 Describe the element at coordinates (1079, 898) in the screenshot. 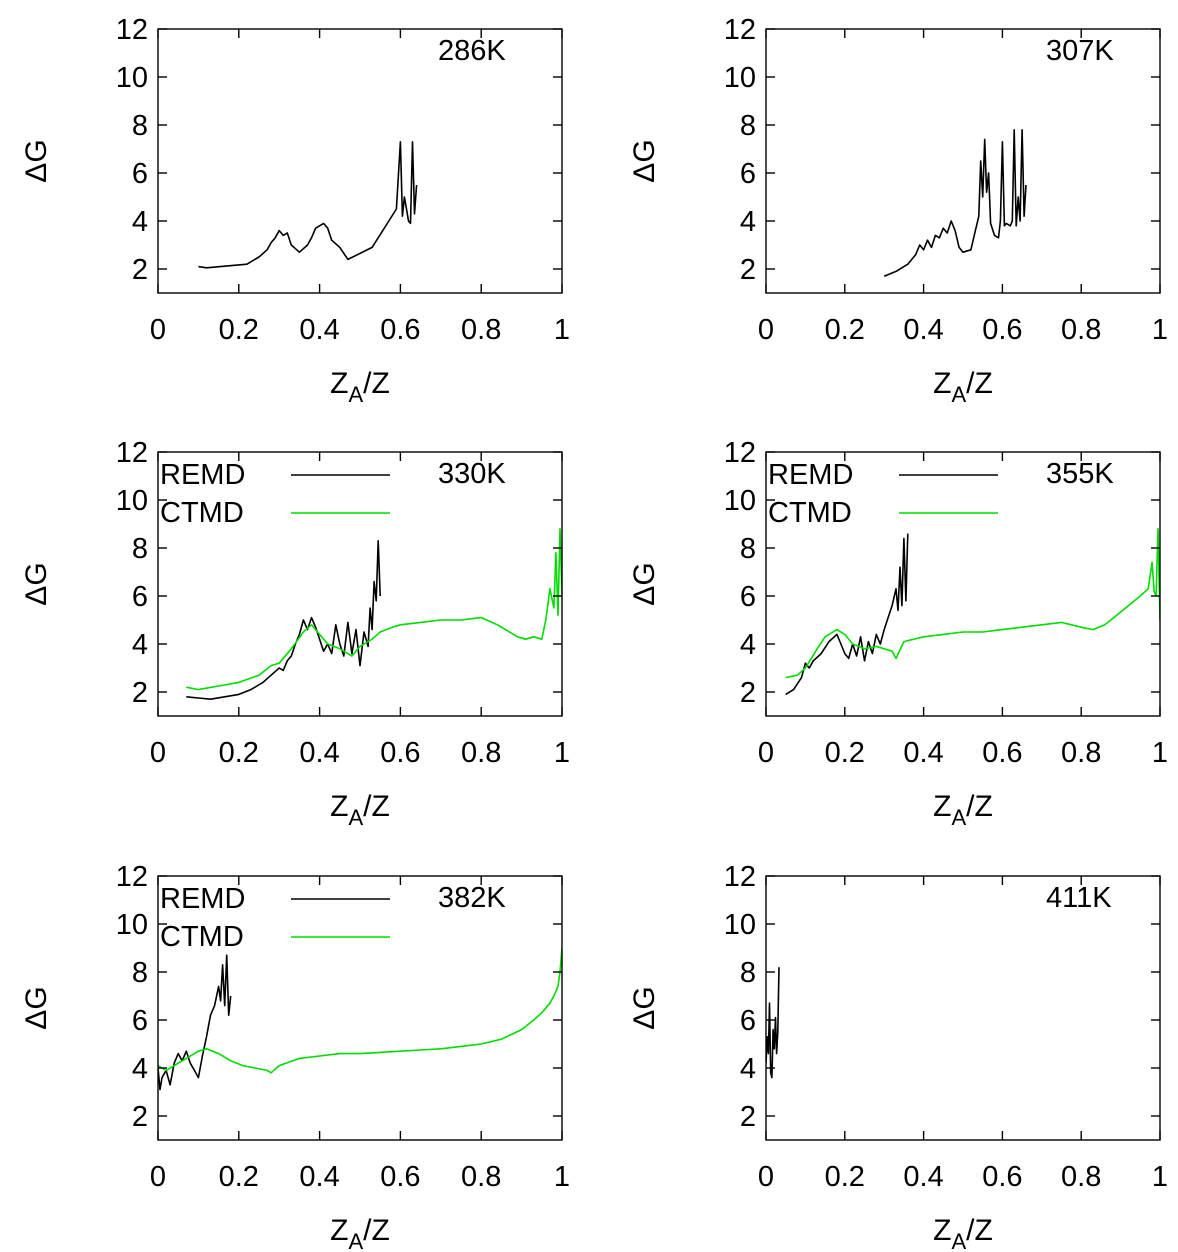

I see `panel-temperature-label: 411K` at that location.